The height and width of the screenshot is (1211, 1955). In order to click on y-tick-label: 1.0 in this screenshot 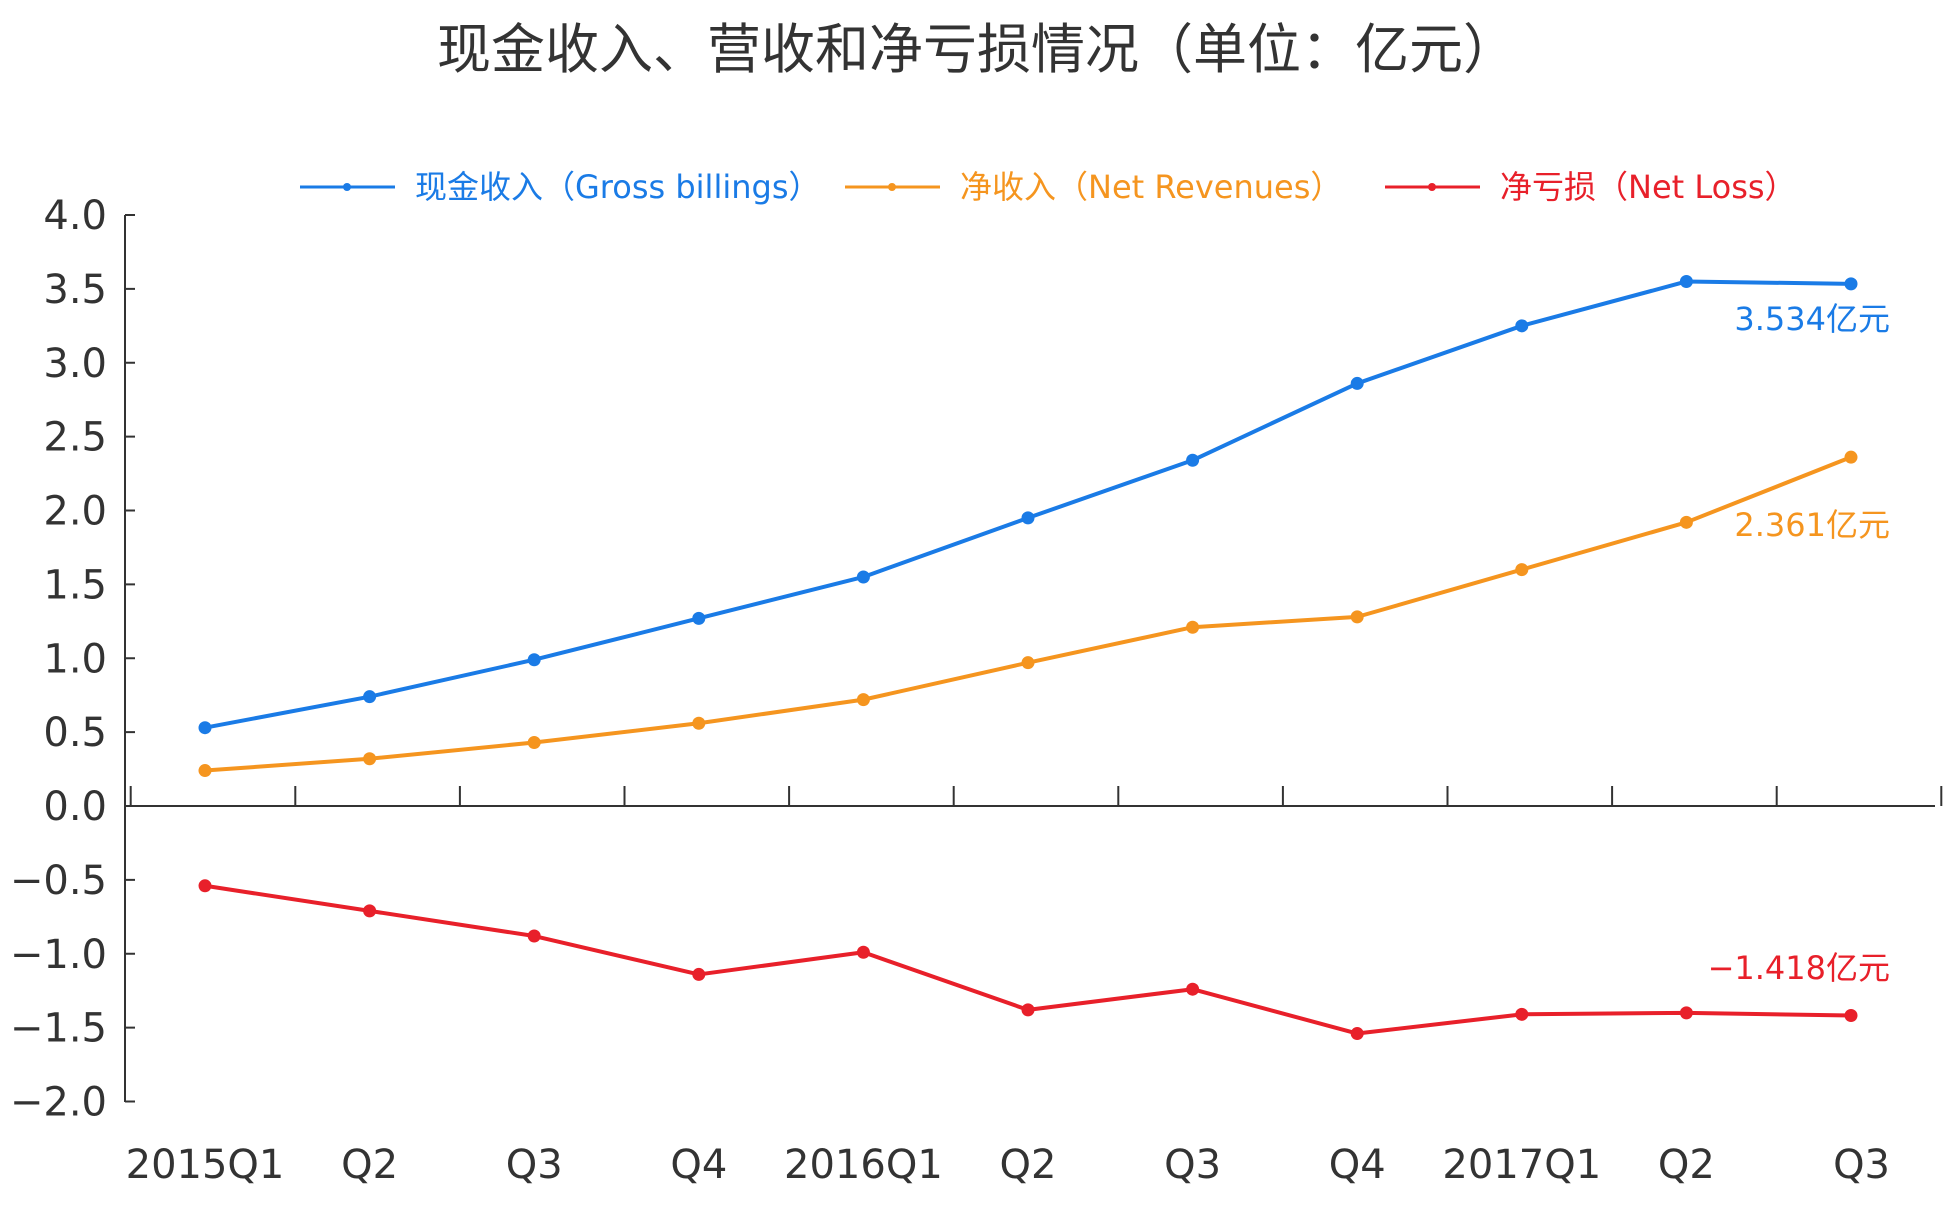, I will do `click(75, 659)`.